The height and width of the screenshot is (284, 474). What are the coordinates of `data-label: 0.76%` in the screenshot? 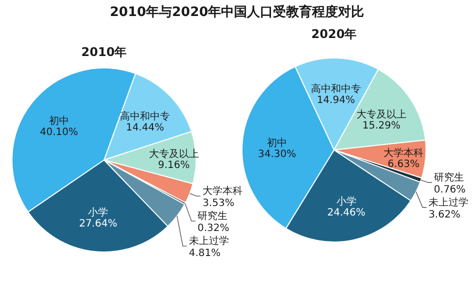 It's located at (450, 190).